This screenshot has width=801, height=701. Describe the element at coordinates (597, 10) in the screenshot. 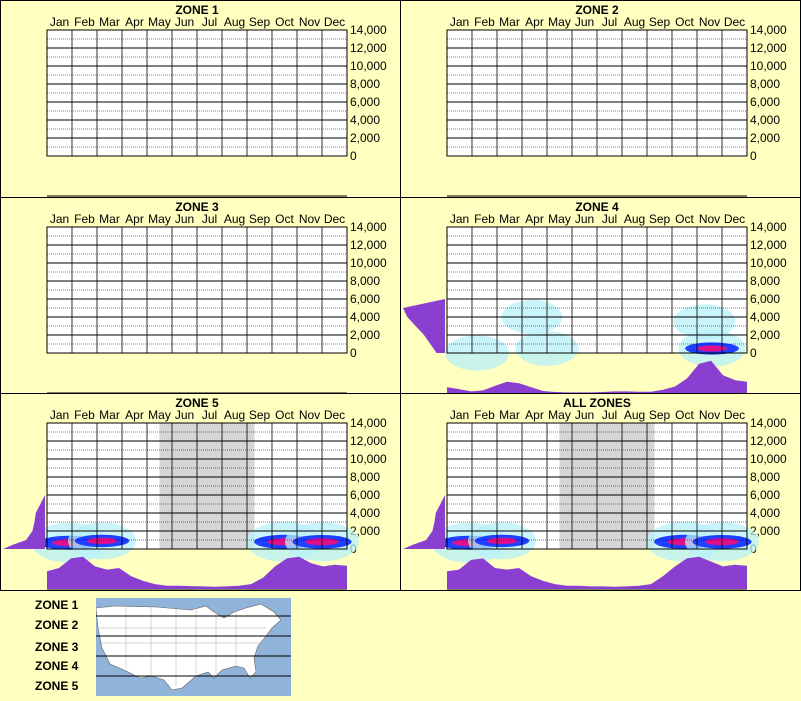

I see `chart-title: ZONE 2` at that location.